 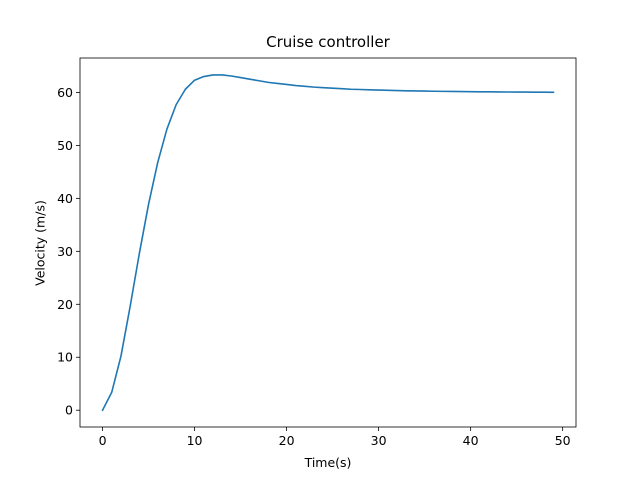 What do you see at coordinates (65, 145) in the screenshot?
I see `y-tick-label: 50` at bounding box center [65, 145].